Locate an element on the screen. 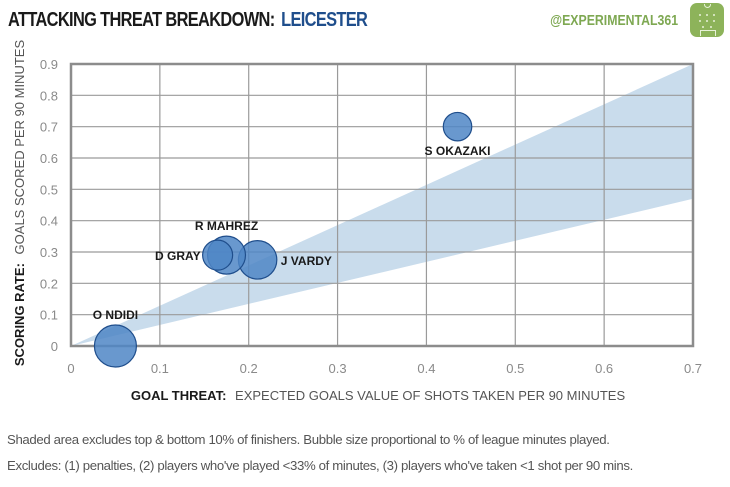 The image size is (730, 487). x-tick-label: 0.3 is located at coordinates (338, 368).